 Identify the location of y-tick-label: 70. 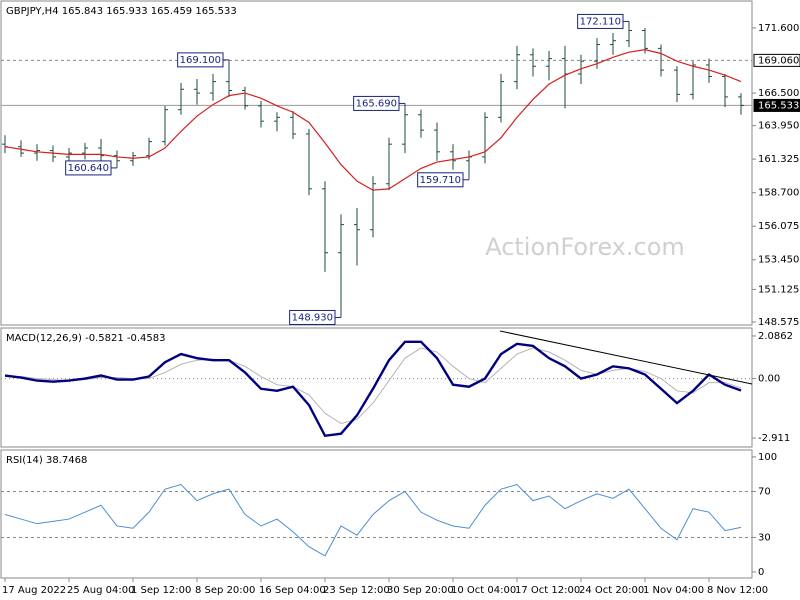
(764, 491).